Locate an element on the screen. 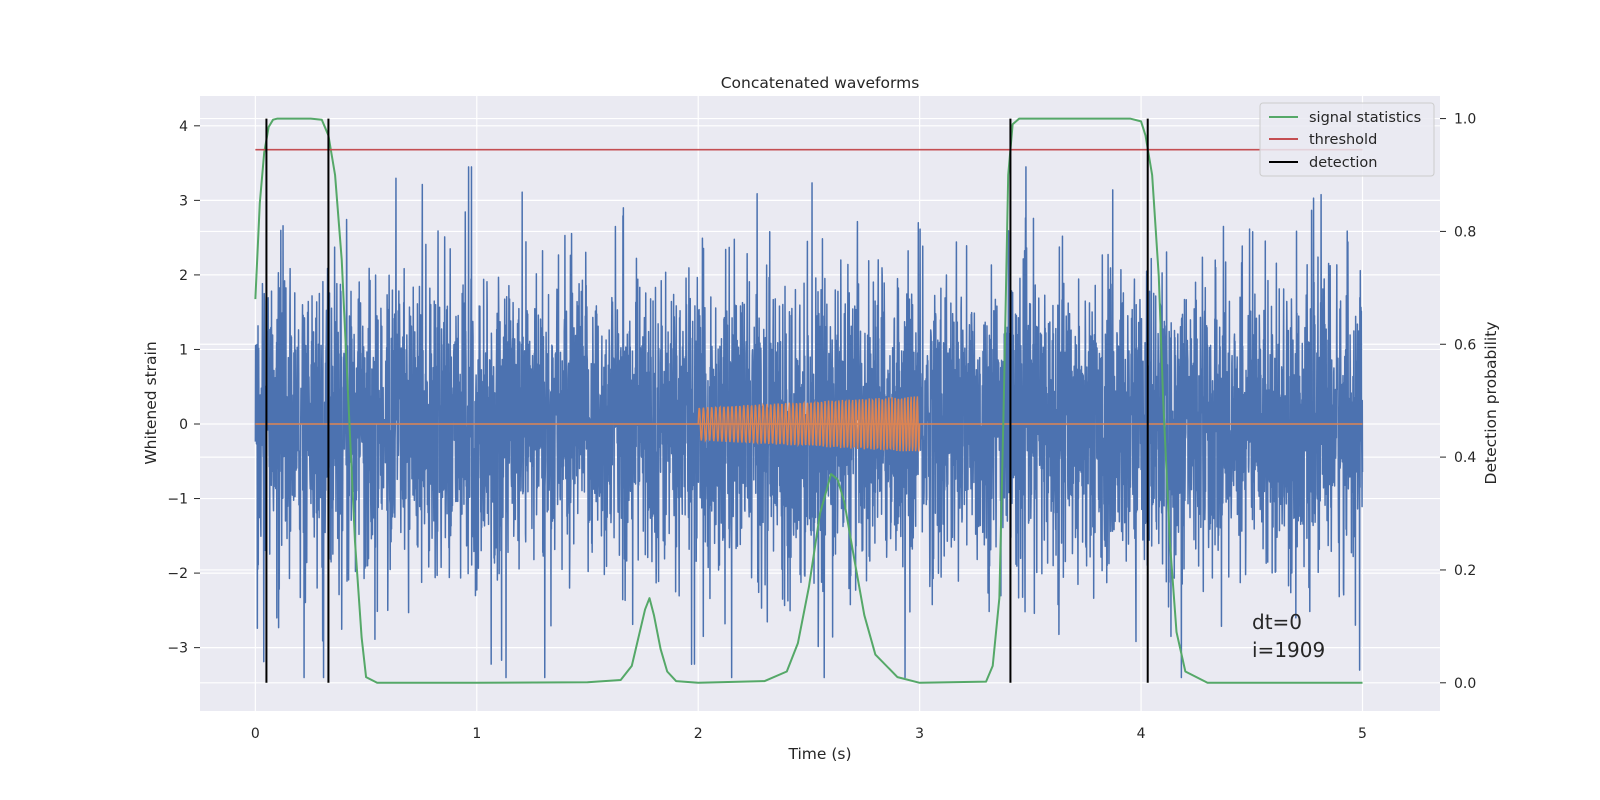 The height and width of the screenshot is (800, 1600). x-axis-label: Time (s) is located at coordinates (819, 754).